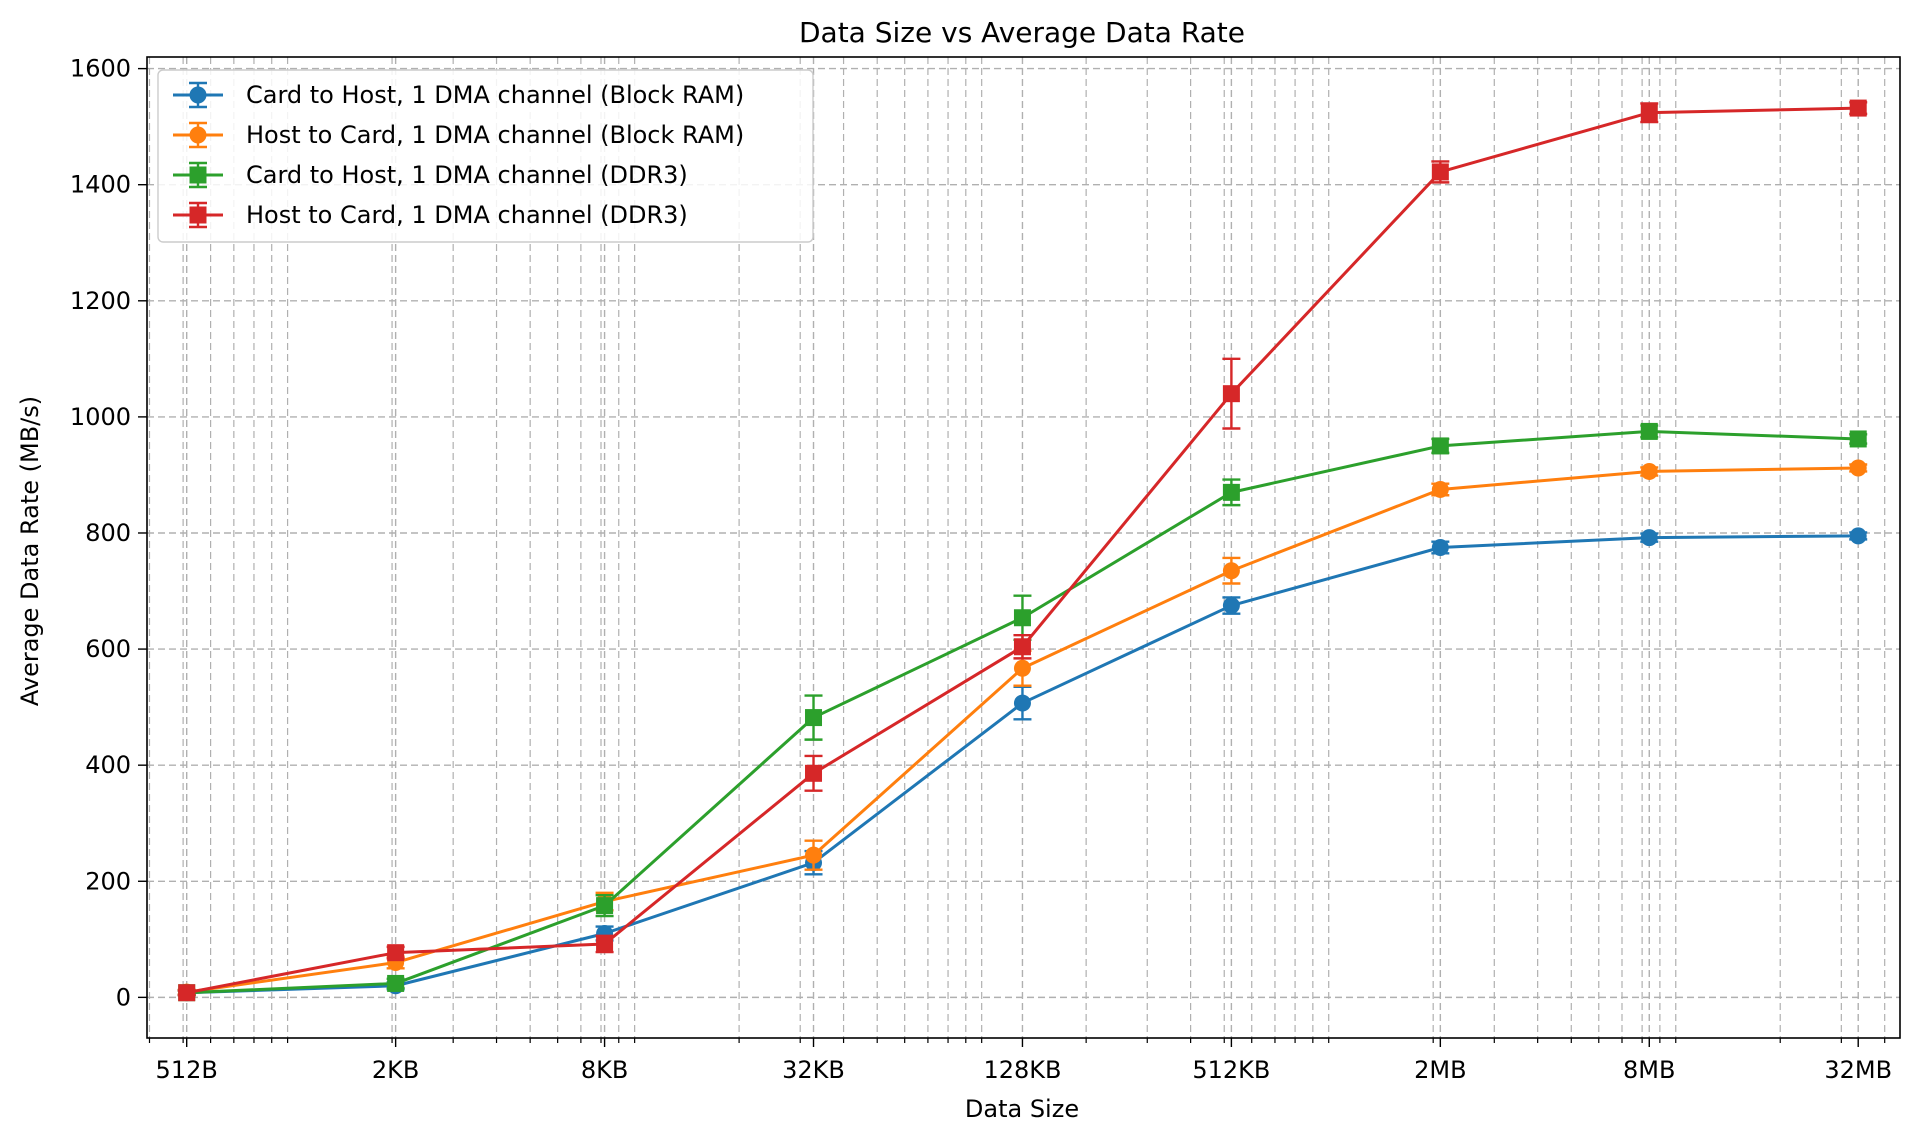 The height and width of the screenshot is (1141, 1920). What do you see at coordinates (187, 1070) in the screenshot?
I see `x-tick-label: 512B` at bounding box center [187, 1070].